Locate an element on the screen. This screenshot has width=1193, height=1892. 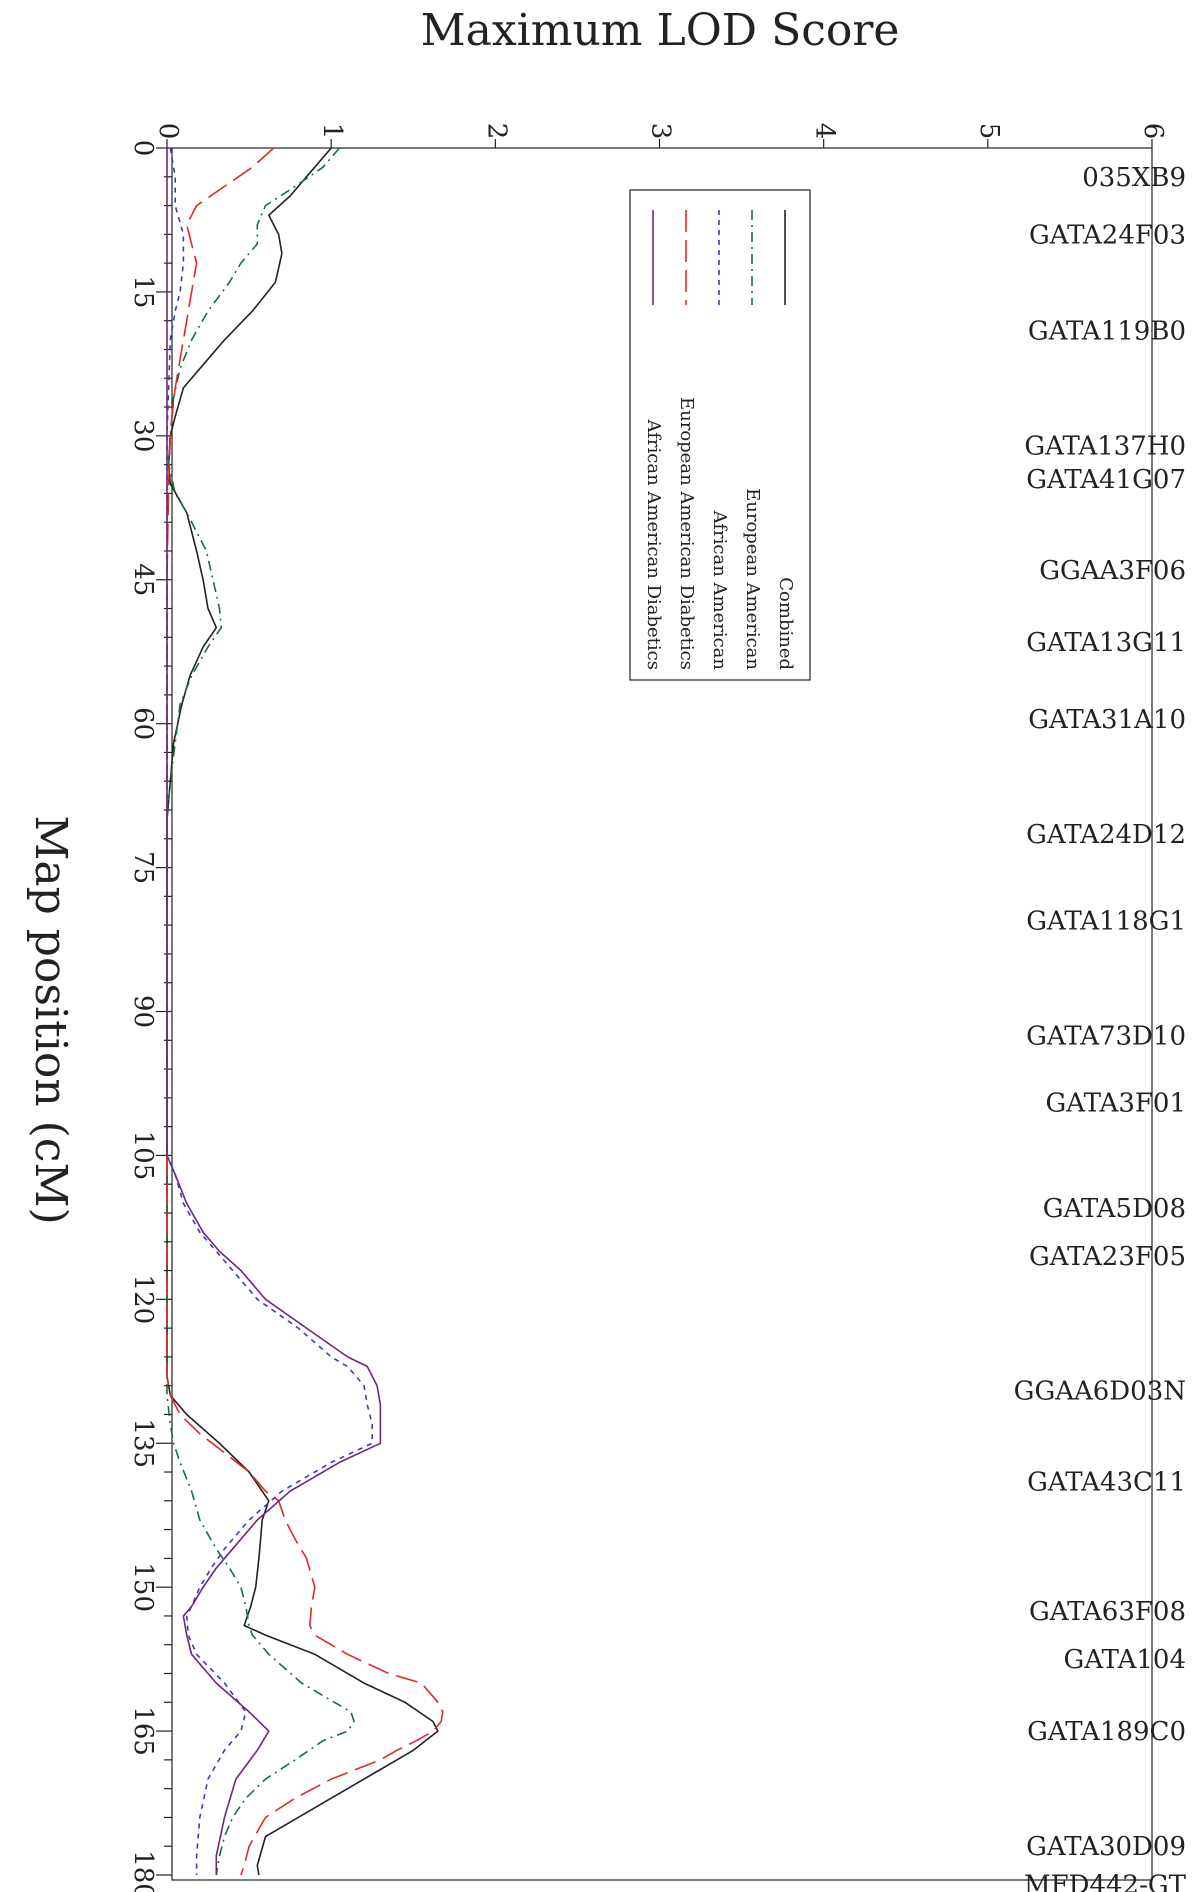
legend-label-european-american-diabetics: European American Diabetics is located at coordinates (686, 533).